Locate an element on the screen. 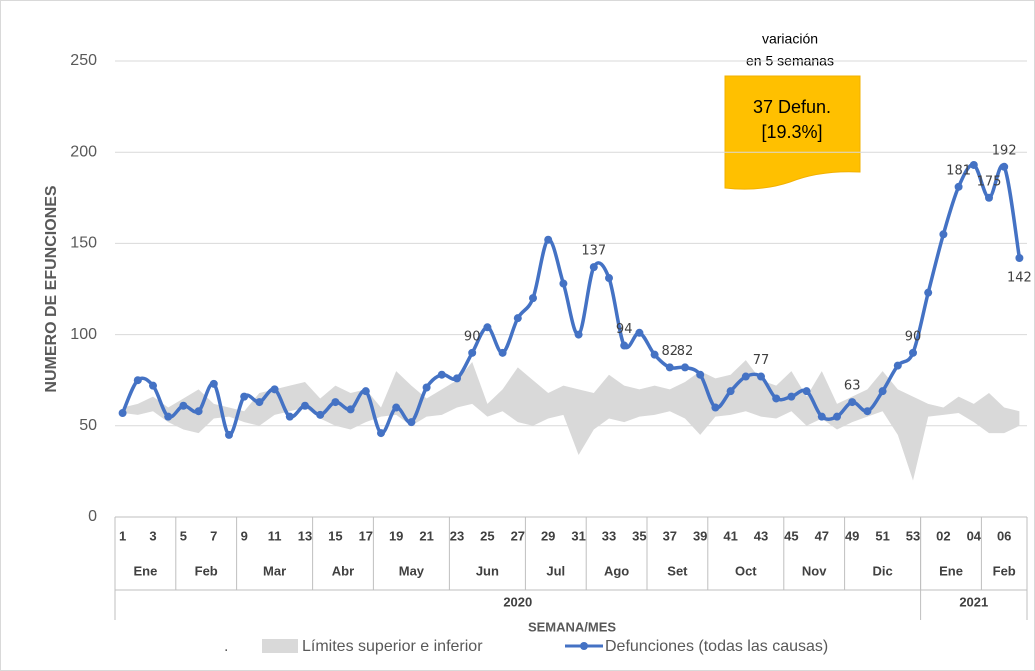 This screenshot has width=1035, height=671. month-label: Ago is located at coordinates (616, 570).